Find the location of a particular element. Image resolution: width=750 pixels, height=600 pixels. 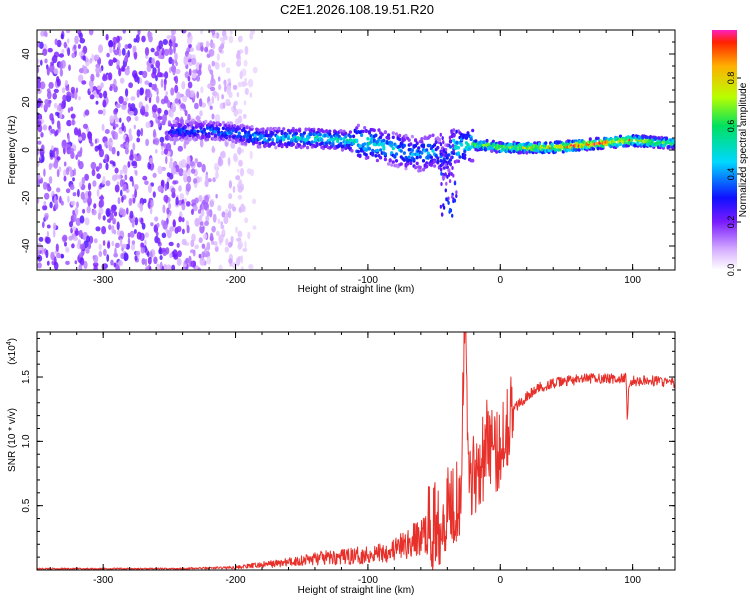

x-tick-label: 100 is located at coordinates (632, 580).